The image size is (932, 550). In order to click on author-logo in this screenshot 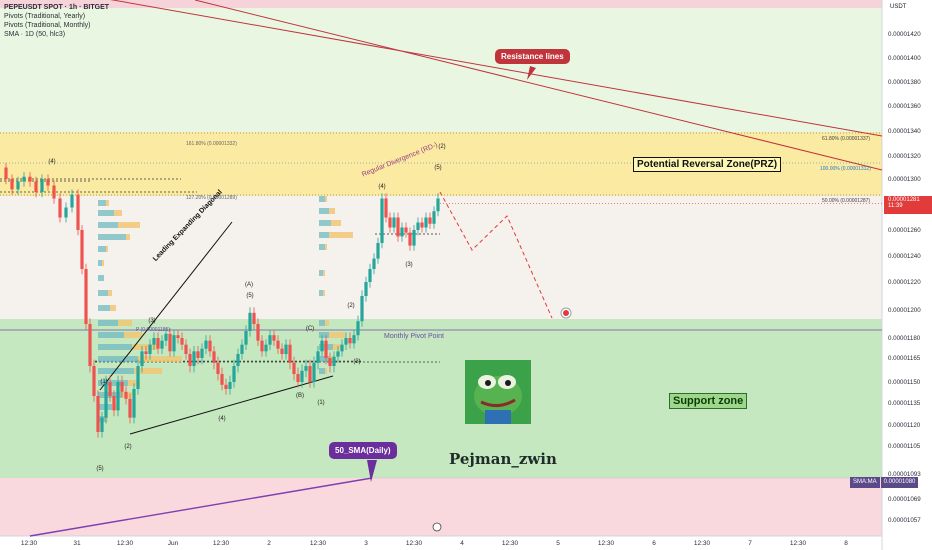, I will do `click(498, 392)`.